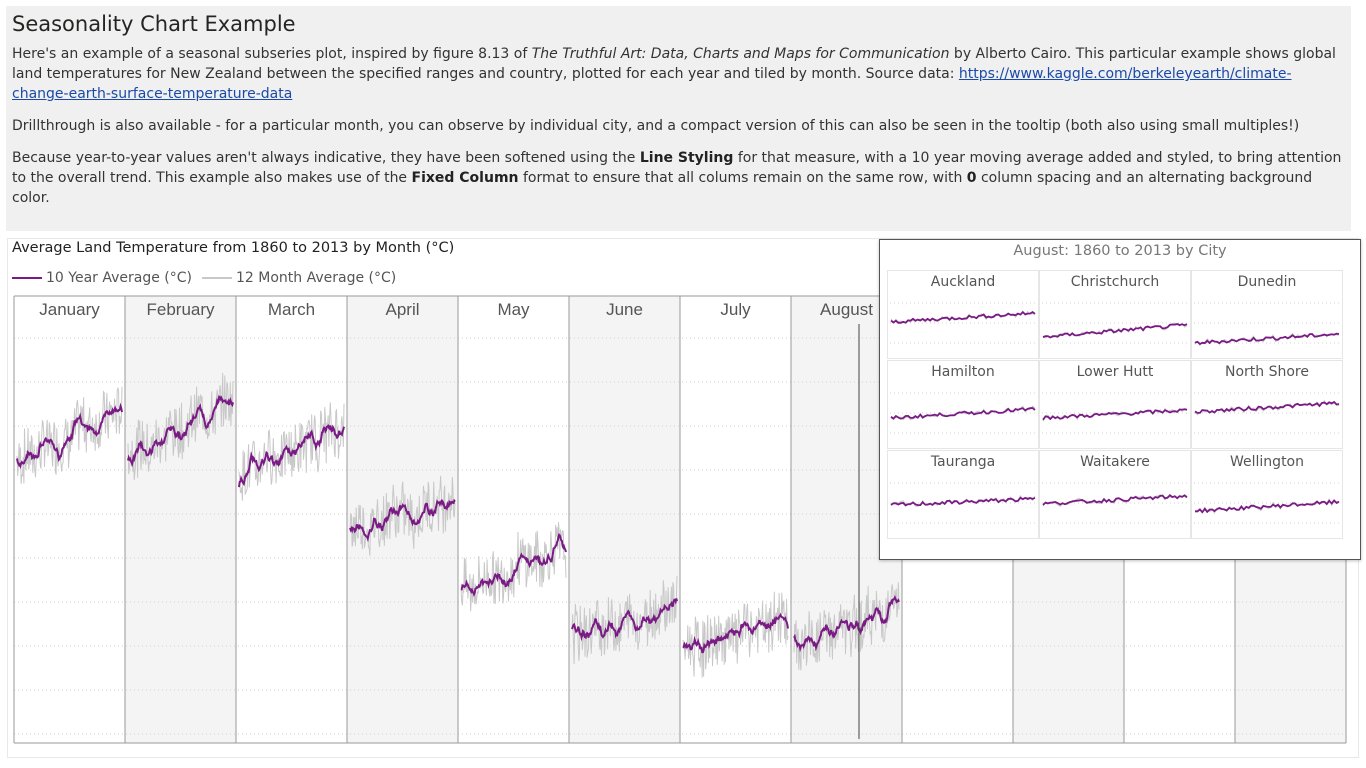 This screenshot has width=1366, height=768. I want to click on city-name: Christchurch, so click(1115, 282).